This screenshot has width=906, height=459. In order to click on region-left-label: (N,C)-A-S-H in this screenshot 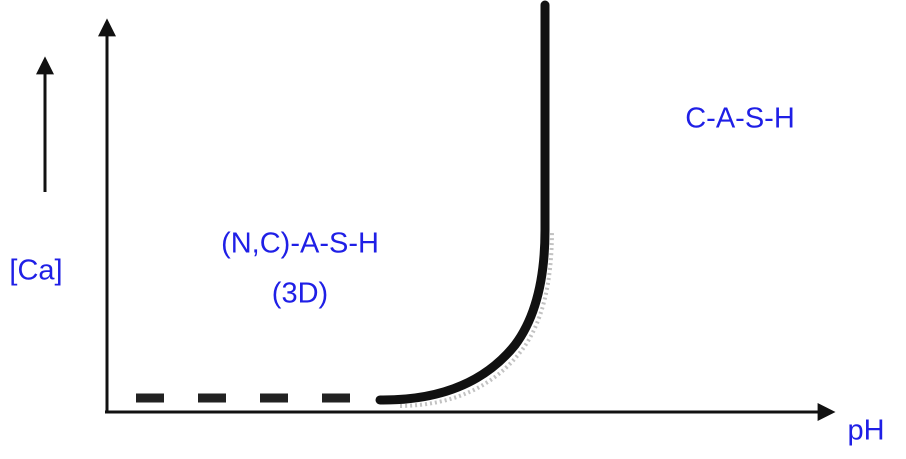, I will do `click(300, 244)`.